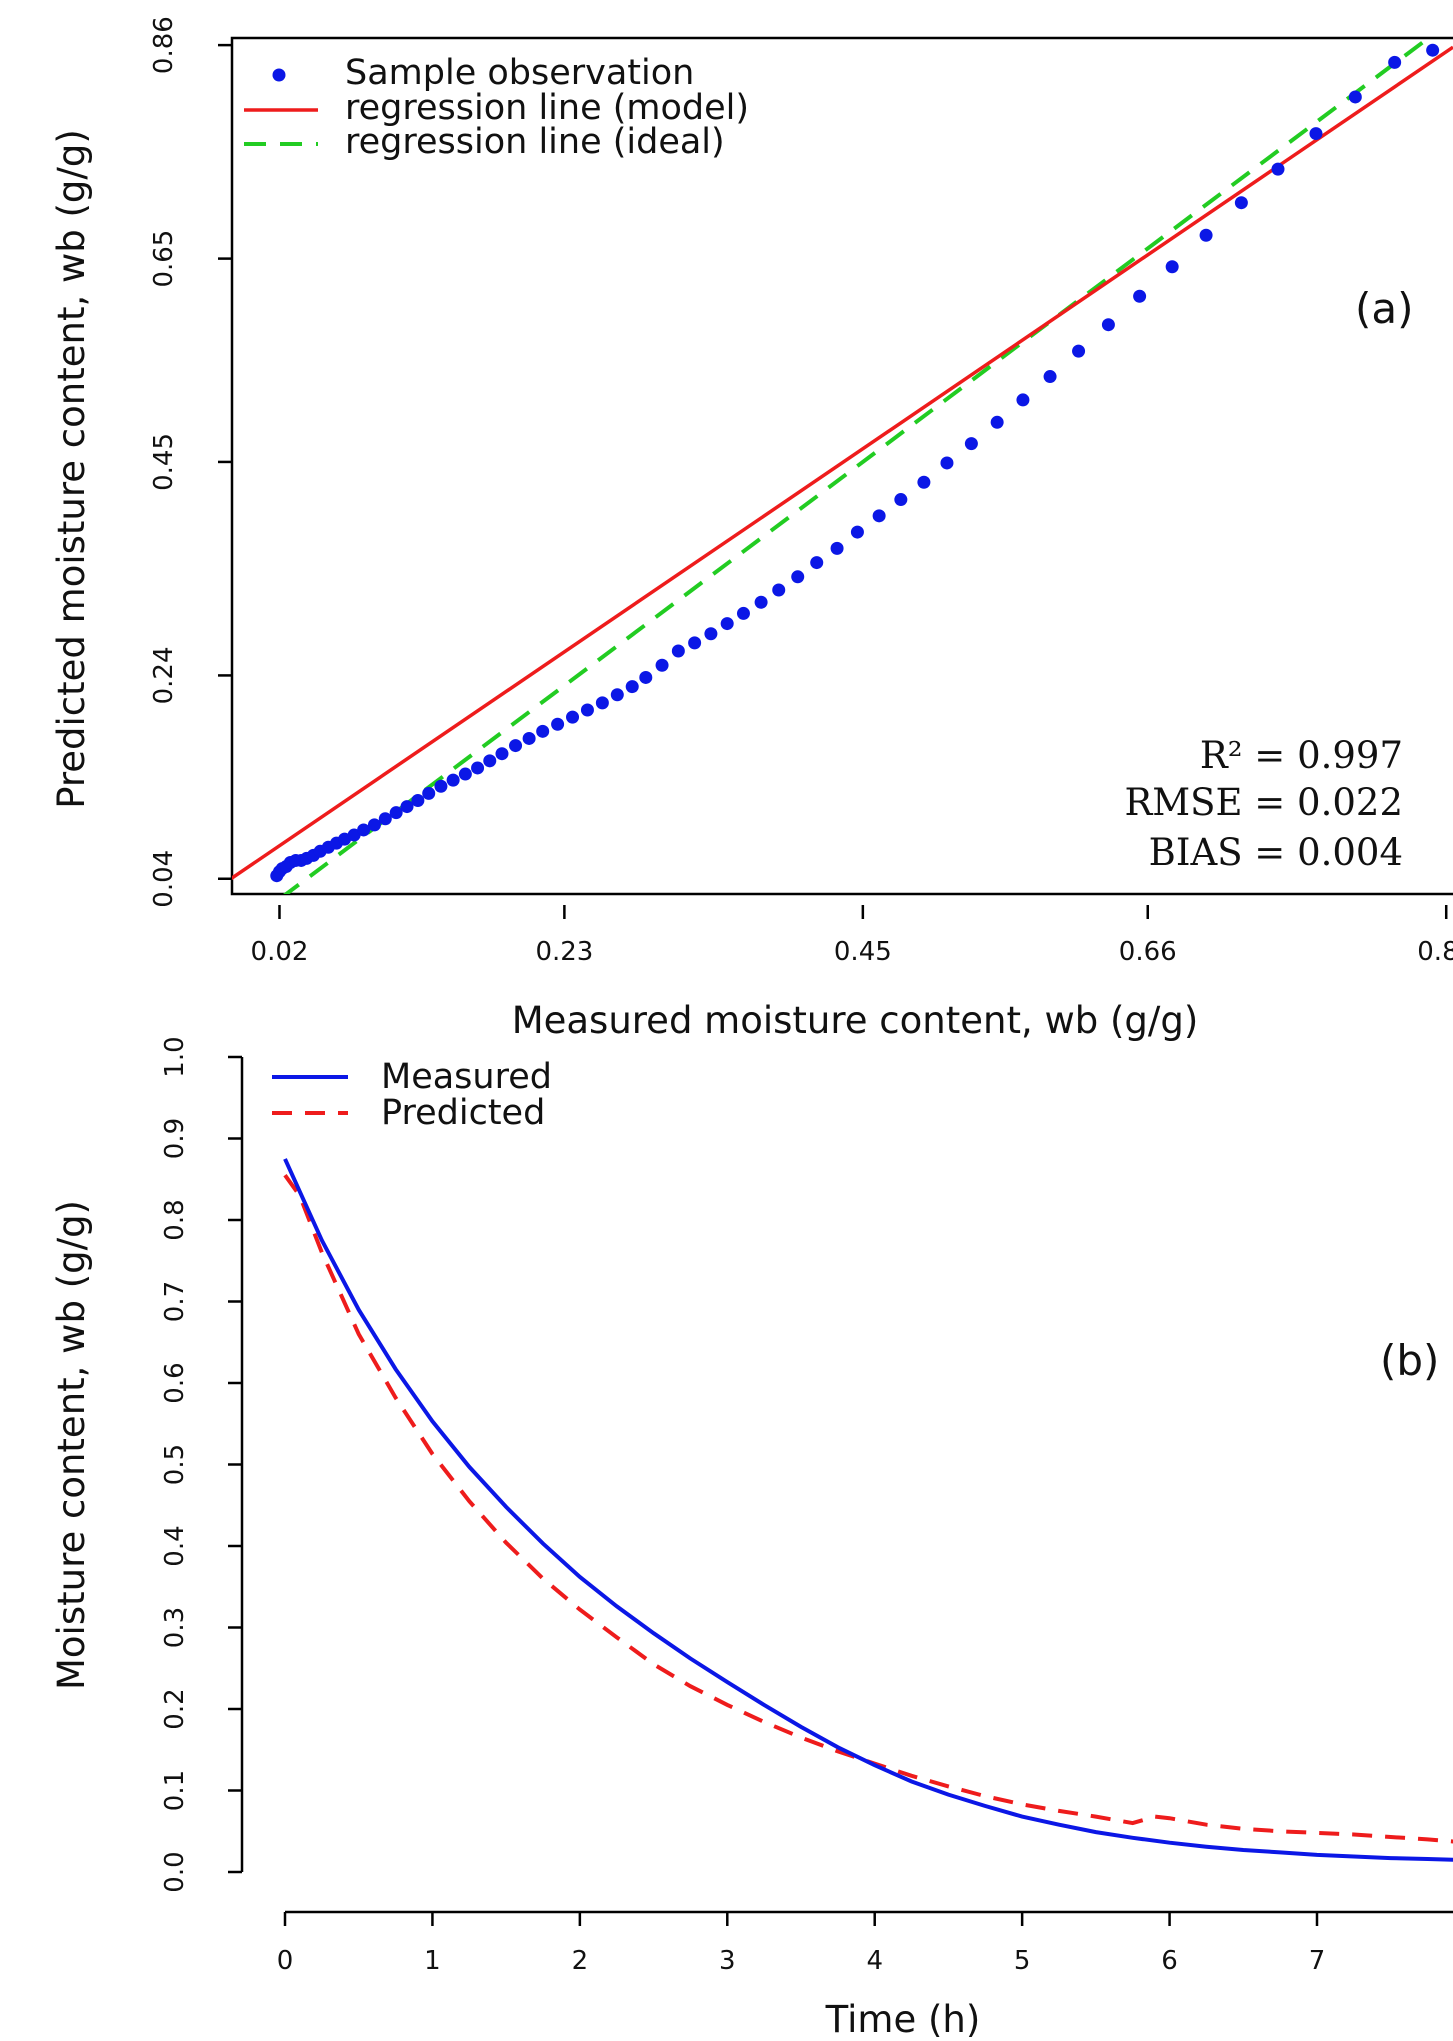 The width and height of the screenshot is (1453, 2041). What do you see at coordinates (175, 1545) in the screenshot?
I see `panel-b-y-tick-label: 0.4` at bounding box center [175, 1545].